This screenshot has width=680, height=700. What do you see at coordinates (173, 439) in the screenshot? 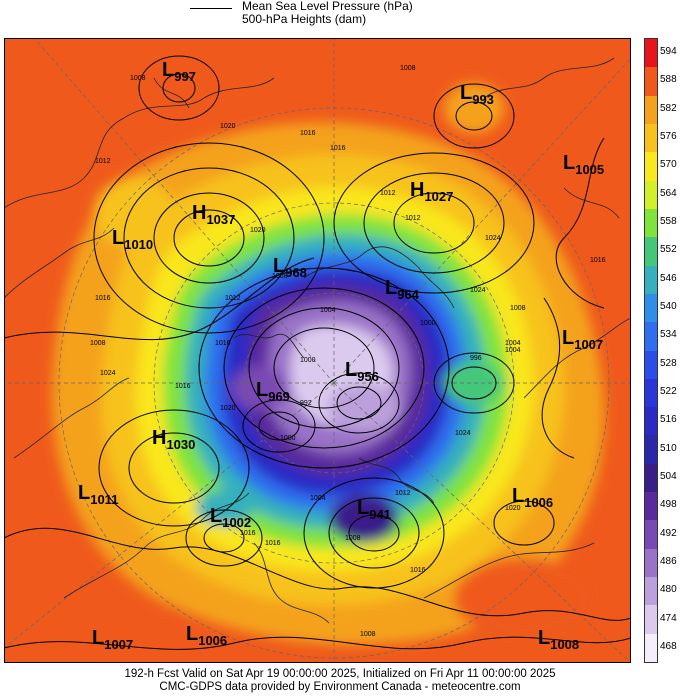
I see `high-pressure-label: H1030` at bounding box center [173, 439].